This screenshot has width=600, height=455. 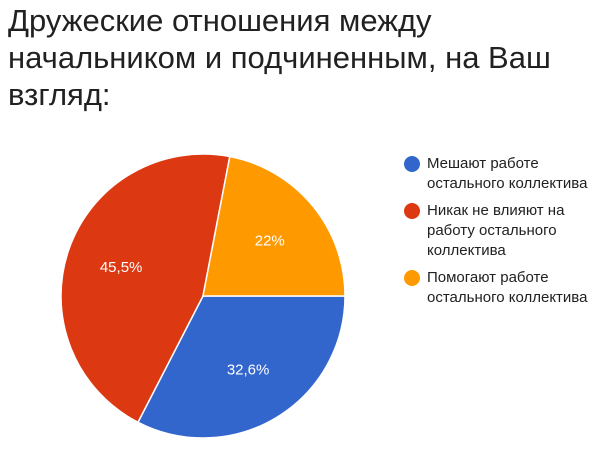 What do you see at coordinates (121, 267) in the screenshot?
I see `pie-slice-label-2: 45,5%` at bounding box center [121, 267].